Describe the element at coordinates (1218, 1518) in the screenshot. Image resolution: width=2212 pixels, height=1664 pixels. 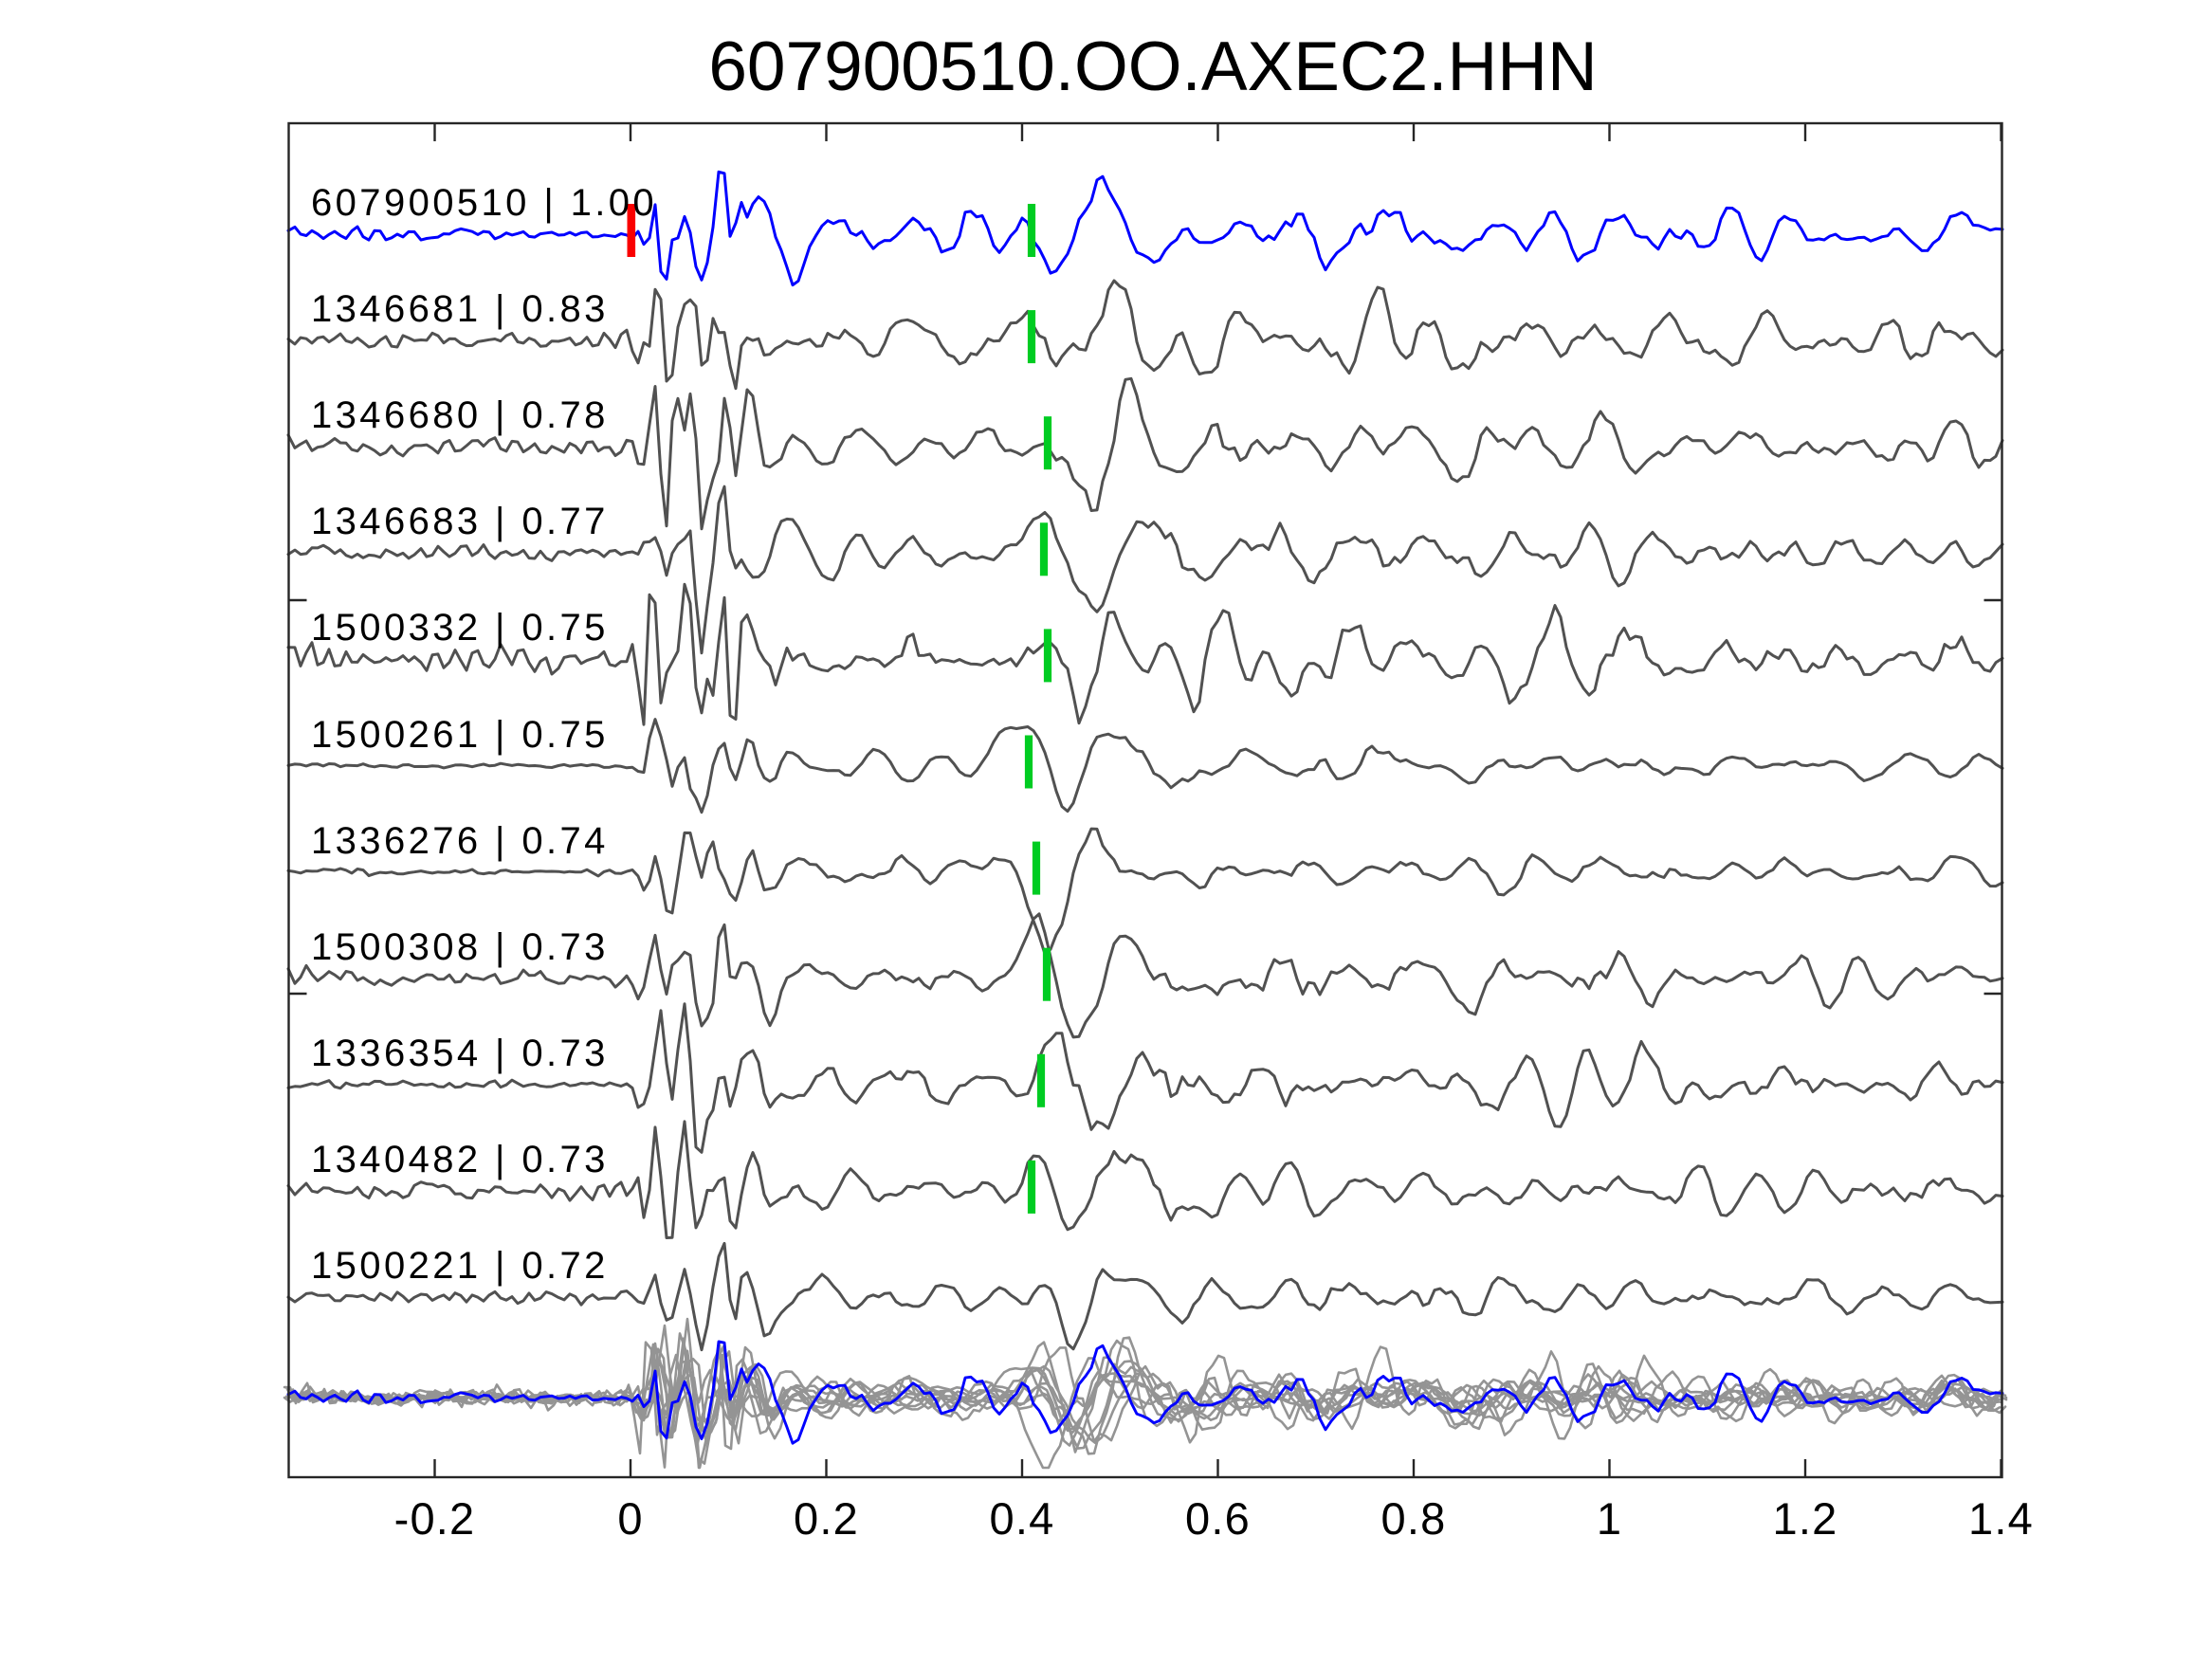
I see `svg-text: 0.6` at that location.